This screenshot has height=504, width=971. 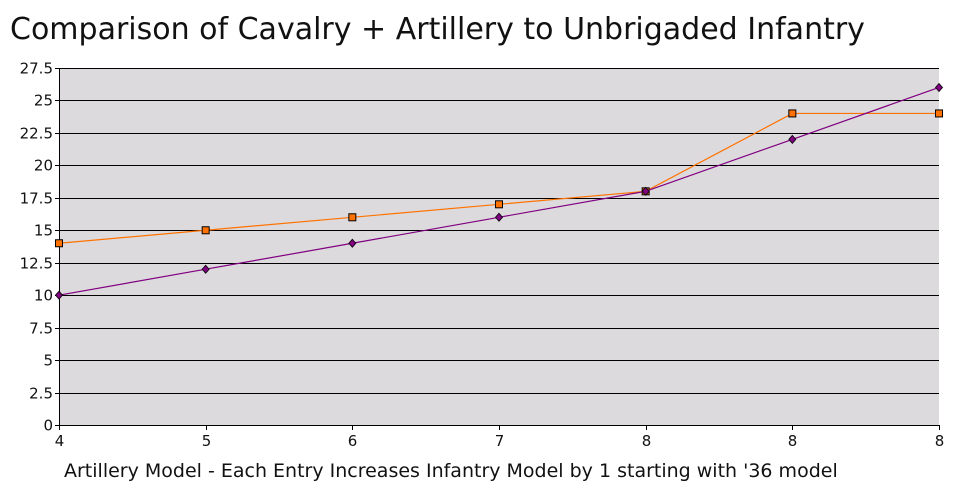 What do you see at coordinates (41, 329) in the screenshot?
I see `y-tick-label: 7.5` at bounding box center [41, 329].